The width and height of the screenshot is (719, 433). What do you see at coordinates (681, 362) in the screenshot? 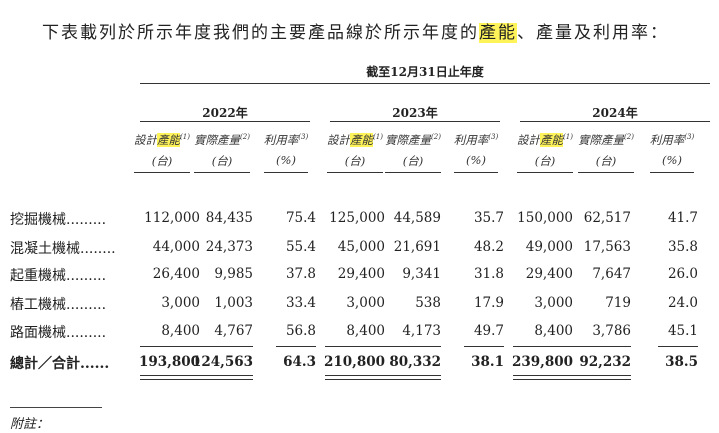
I see `total-cell: 38.5` at bounding box center [681, 362].